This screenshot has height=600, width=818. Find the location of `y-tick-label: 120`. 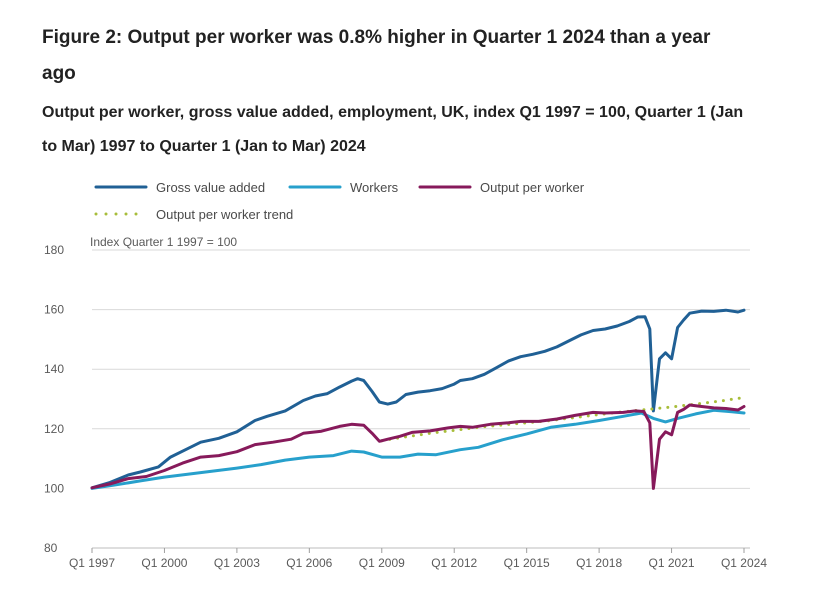

y-tick-label: 120 is located at coordinates (54, 429).